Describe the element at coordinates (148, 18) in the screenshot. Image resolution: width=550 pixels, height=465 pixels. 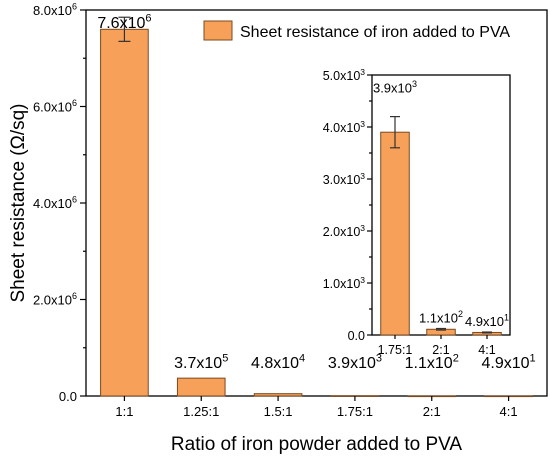
I see `data-label-exp: 6` at that location.